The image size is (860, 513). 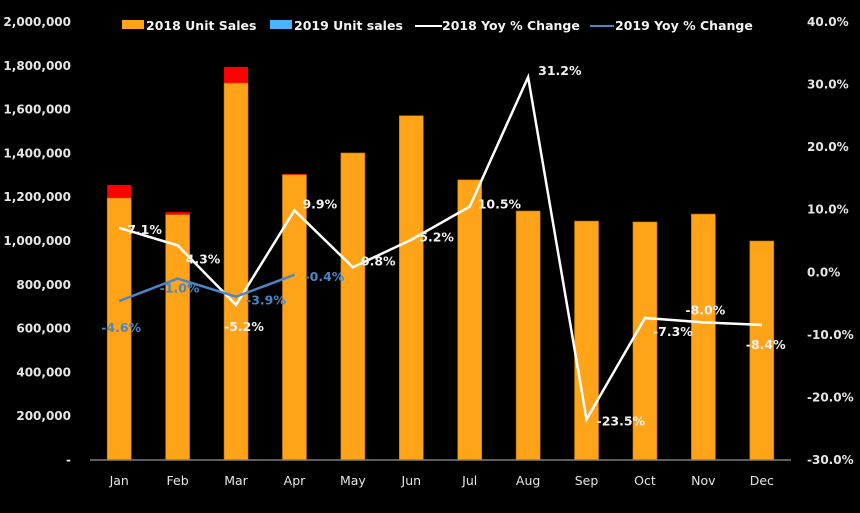 What do you see at coordinates (560, 70) in the screenshot?
I see `data-label-2018-yoy: 31.2%` at bounding box center [560, 70].